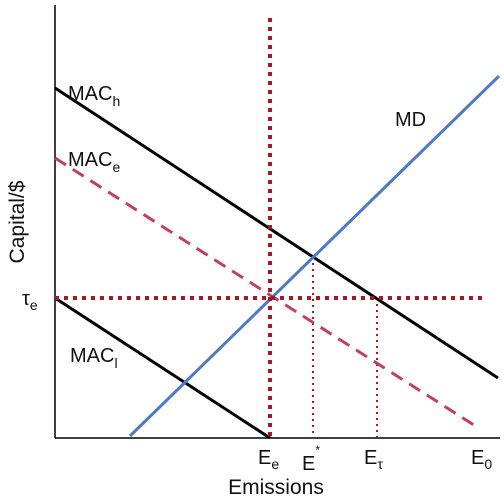 The width and height of the screenshot is (504, 504). What do you see at coordinates (94, 358) in the screenshot?
I see `mac-l-label: MACl` at bounding box center [94, 358].